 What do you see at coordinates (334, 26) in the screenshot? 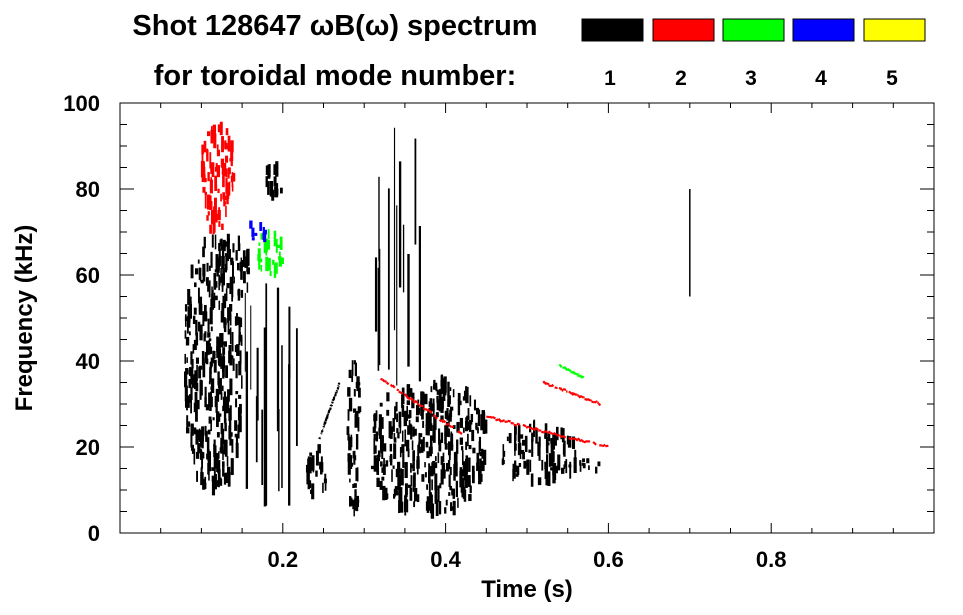
I see `chart-title-line1: Shot 128647 ωB(ω) spectrum` at bounding box center [334, 26].